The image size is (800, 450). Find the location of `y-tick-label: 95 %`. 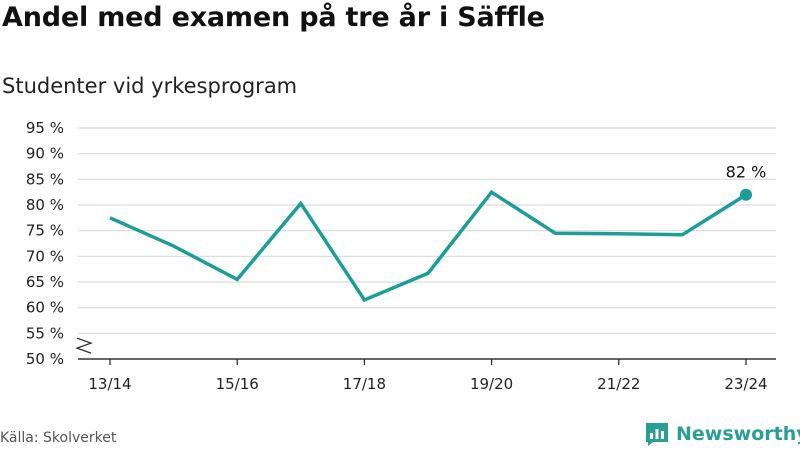

y-tick-label: 95 % is located at coordinates (45, 128).